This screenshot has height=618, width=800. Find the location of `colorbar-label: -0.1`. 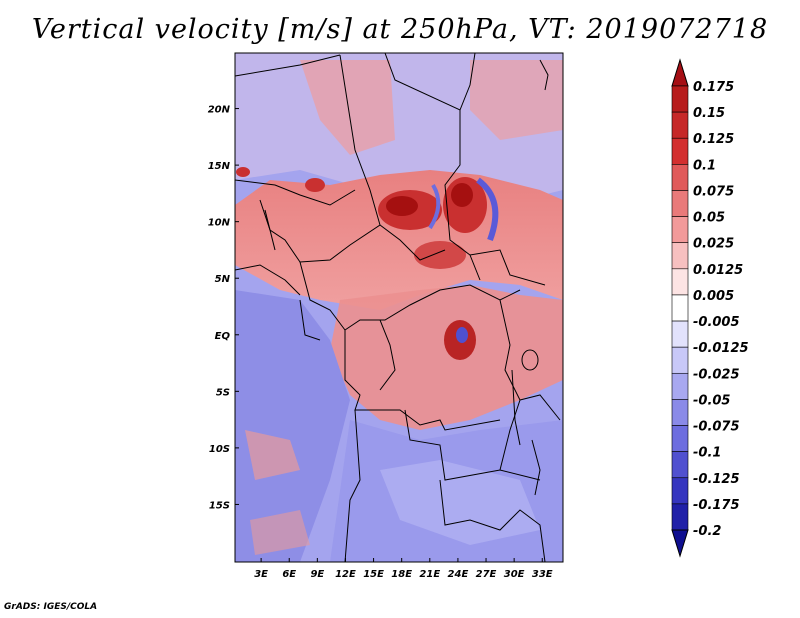

colorbar-label: -0.1 is located at coordinates (707, 453).